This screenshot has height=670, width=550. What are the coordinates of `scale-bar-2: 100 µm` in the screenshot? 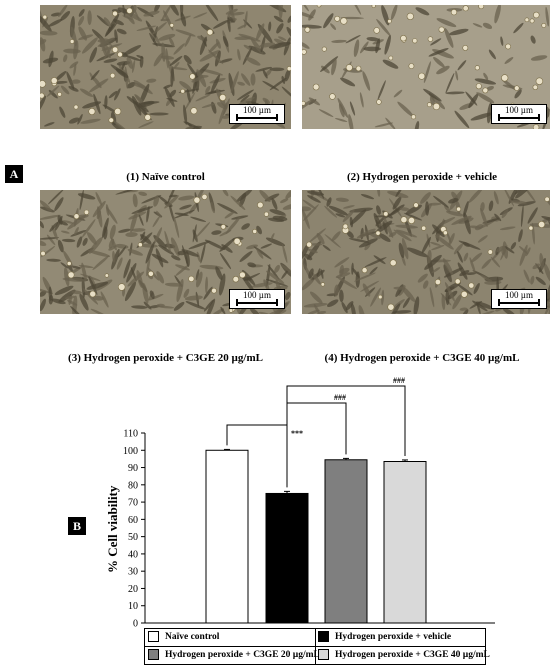 It's located at (519, 114).